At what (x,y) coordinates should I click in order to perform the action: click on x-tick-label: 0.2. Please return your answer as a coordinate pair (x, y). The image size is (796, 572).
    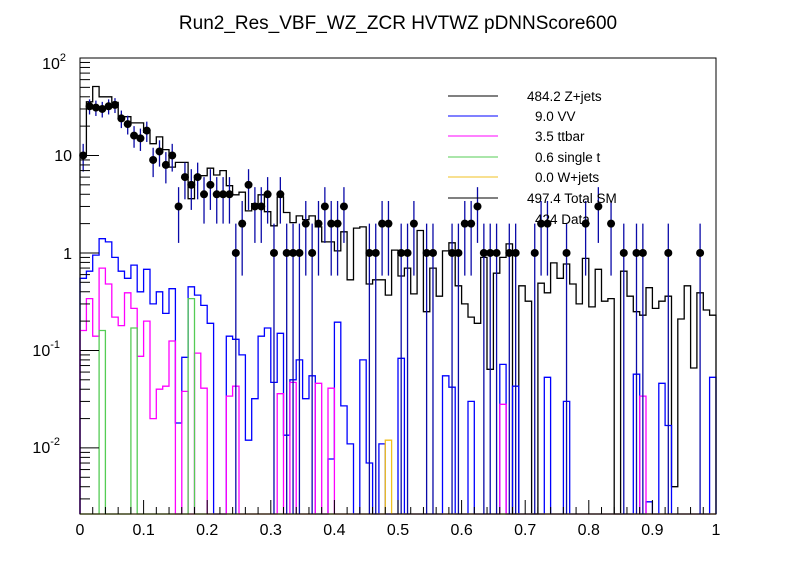
    Looking at the image, I should click on (207, 530).